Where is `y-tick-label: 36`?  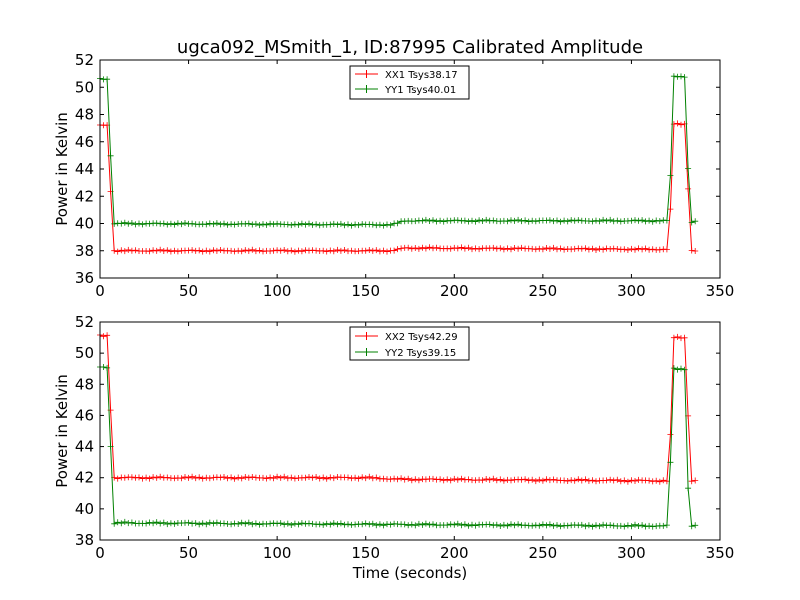
y-tick-label: 36 is located at coordinates (84, 278).